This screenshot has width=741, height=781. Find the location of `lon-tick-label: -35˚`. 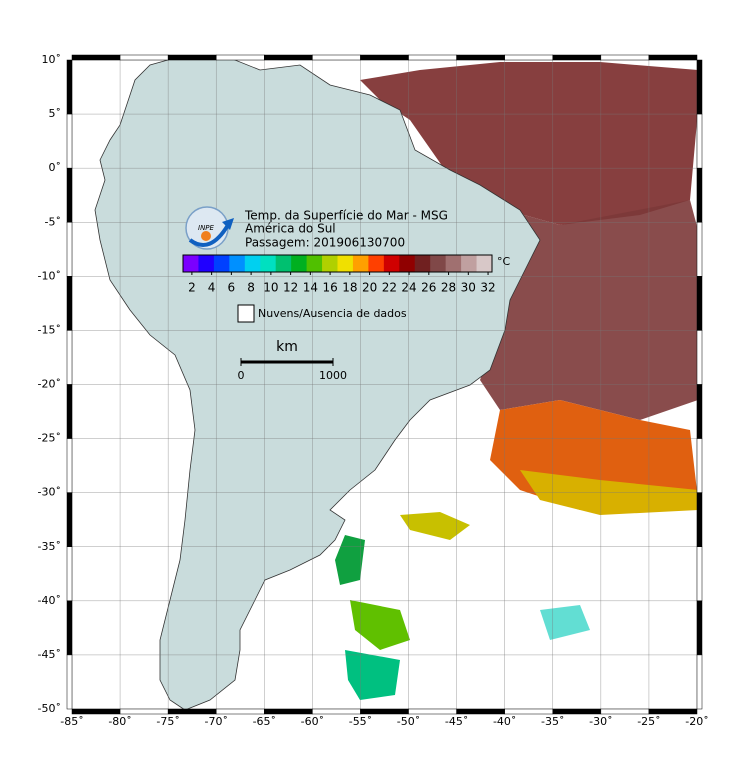

lon-tick-label: -35˚ is located at coordinates (552, 721).